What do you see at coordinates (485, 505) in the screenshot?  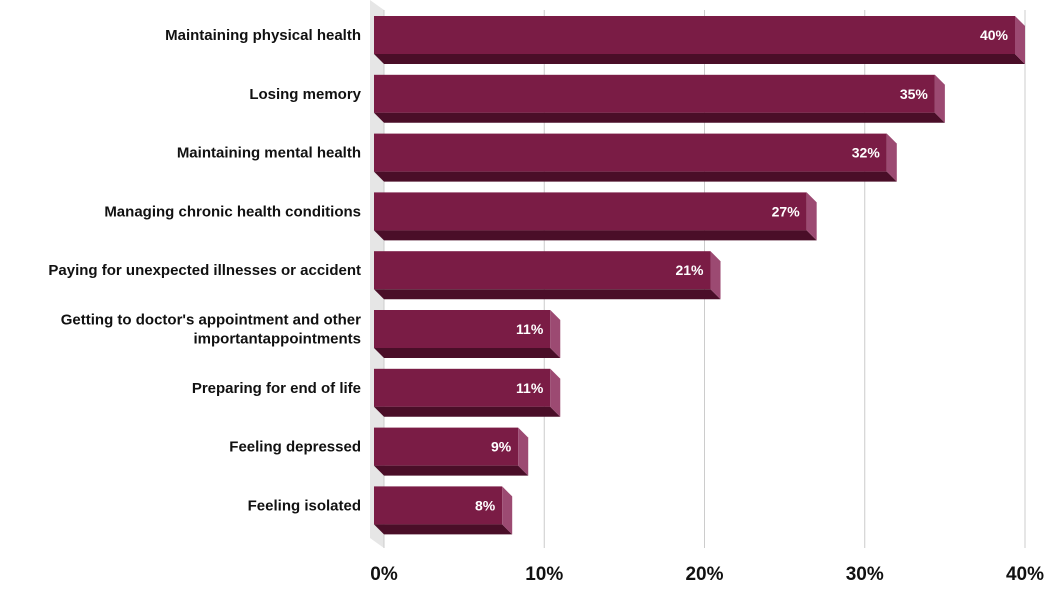 I see `data-label: 8%` at bounding box center [485, 505].